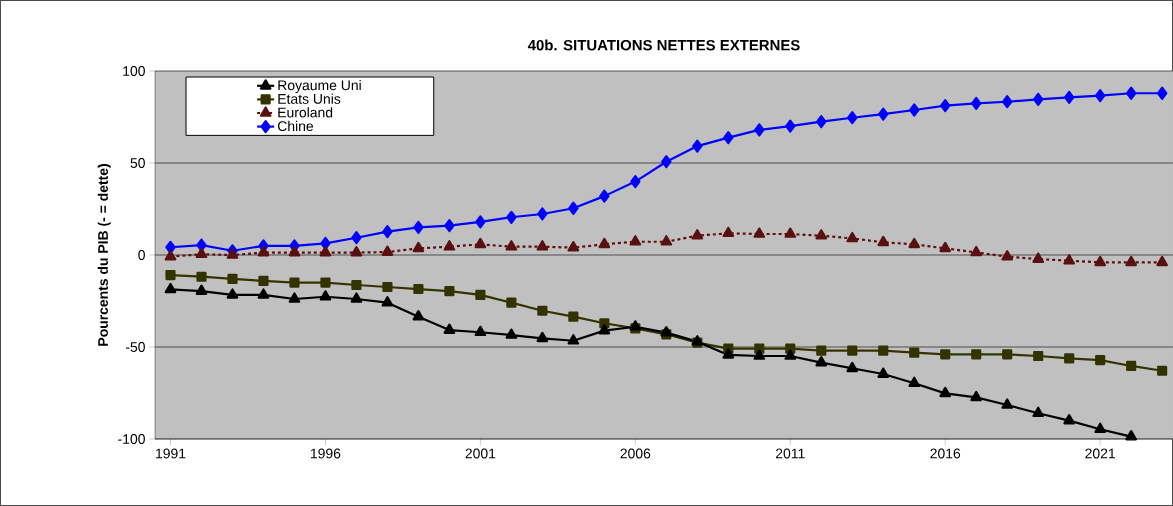  Describe the element at coordinates (325, 453) in the screenshot. I see `x-tick-label: 1996` at that location.